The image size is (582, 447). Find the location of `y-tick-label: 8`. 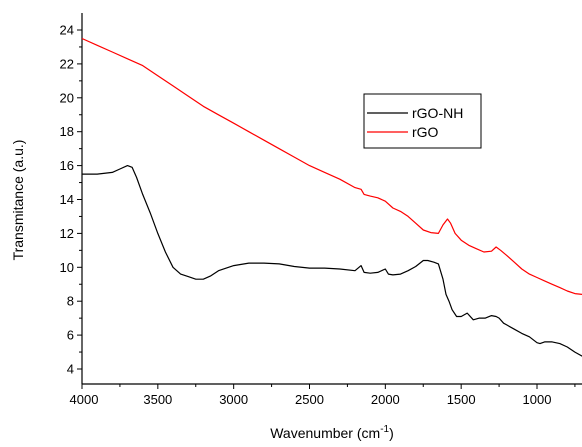

y-tick-label: 8 is located at coordinates (70, 301).